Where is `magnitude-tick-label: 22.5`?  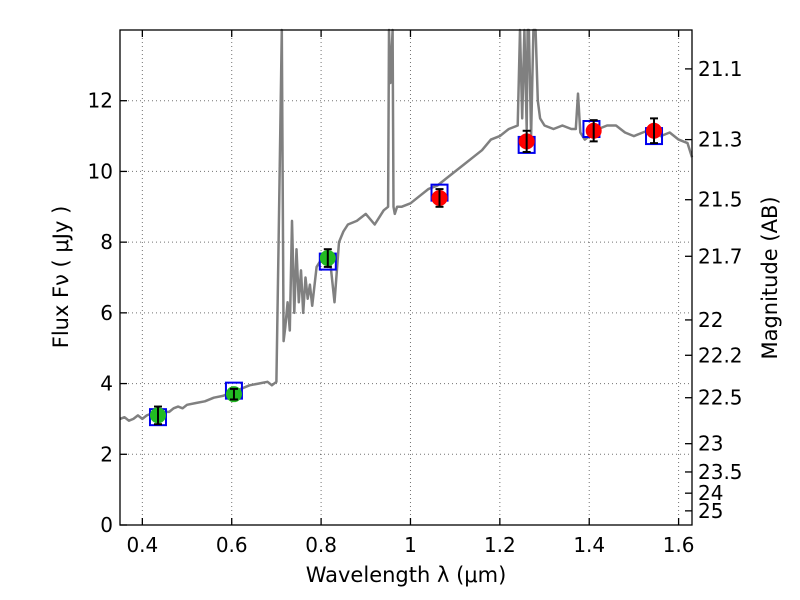
magnitude-tick-label: 22.5 is located at coordinates (720, 398).